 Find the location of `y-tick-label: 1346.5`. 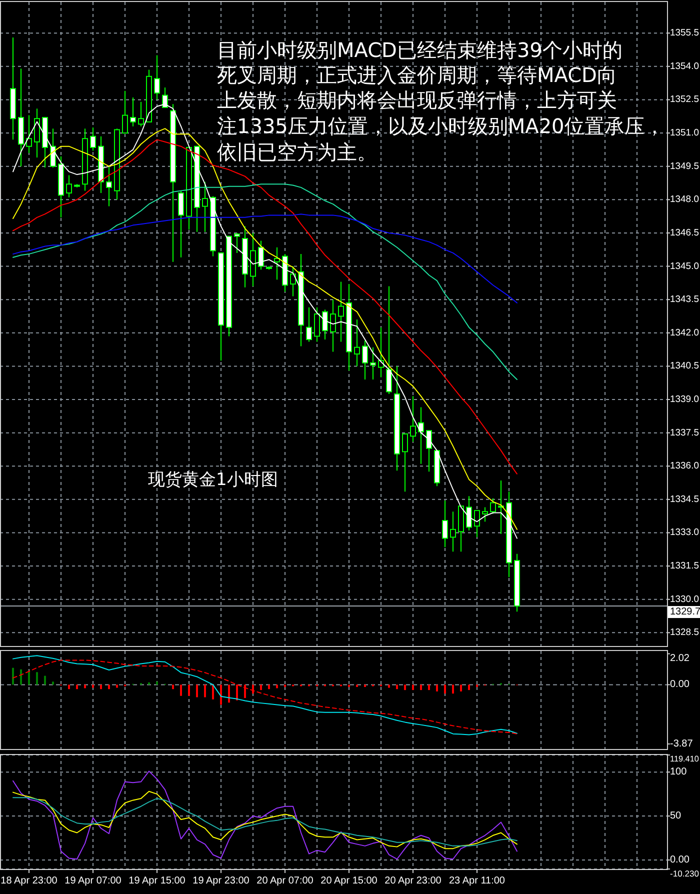

y-tick-label: 1346.5 is located at coordinates (684, 232).